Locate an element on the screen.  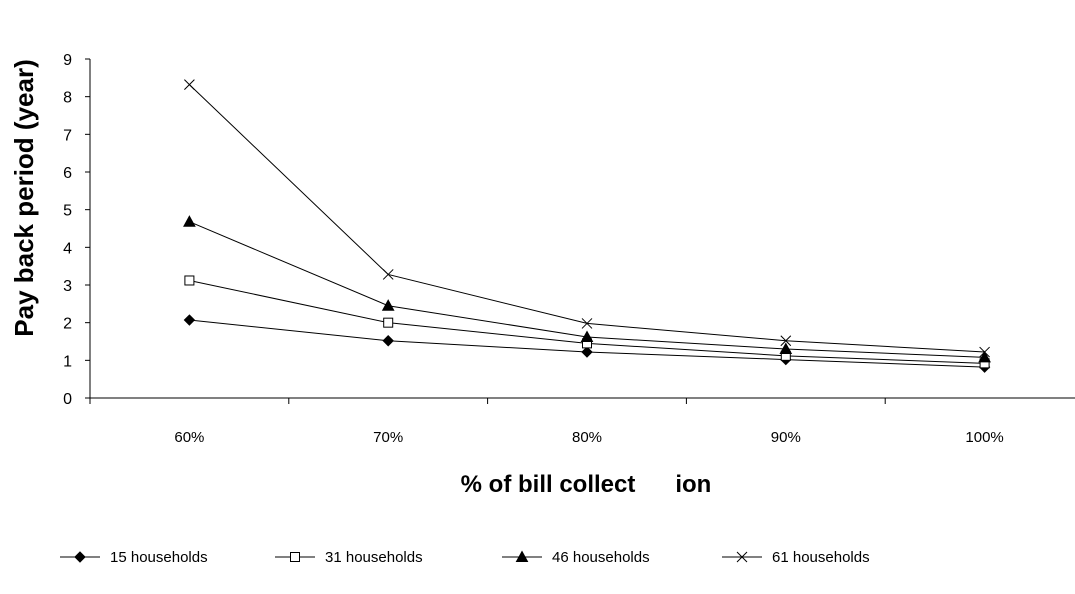
x-tick-label: 90% is located at coordinates (786, 437).